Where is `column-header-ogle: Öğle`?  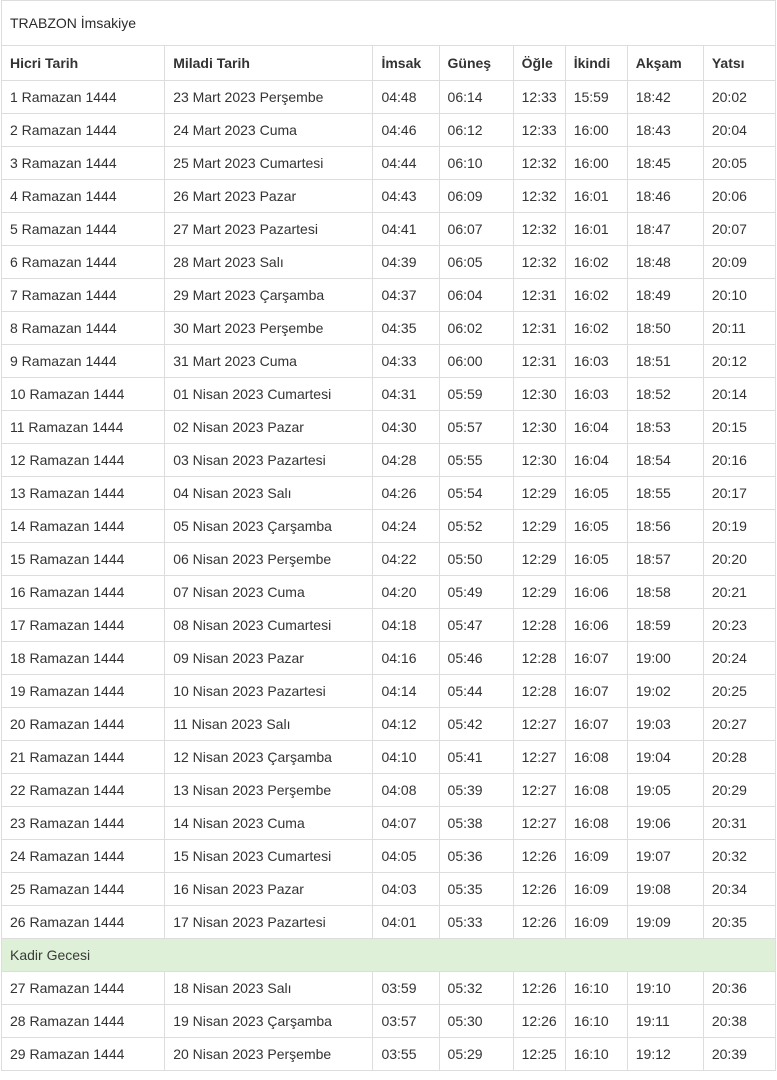
column-header-ogle: Öğle is located at coordinates (539, 63).